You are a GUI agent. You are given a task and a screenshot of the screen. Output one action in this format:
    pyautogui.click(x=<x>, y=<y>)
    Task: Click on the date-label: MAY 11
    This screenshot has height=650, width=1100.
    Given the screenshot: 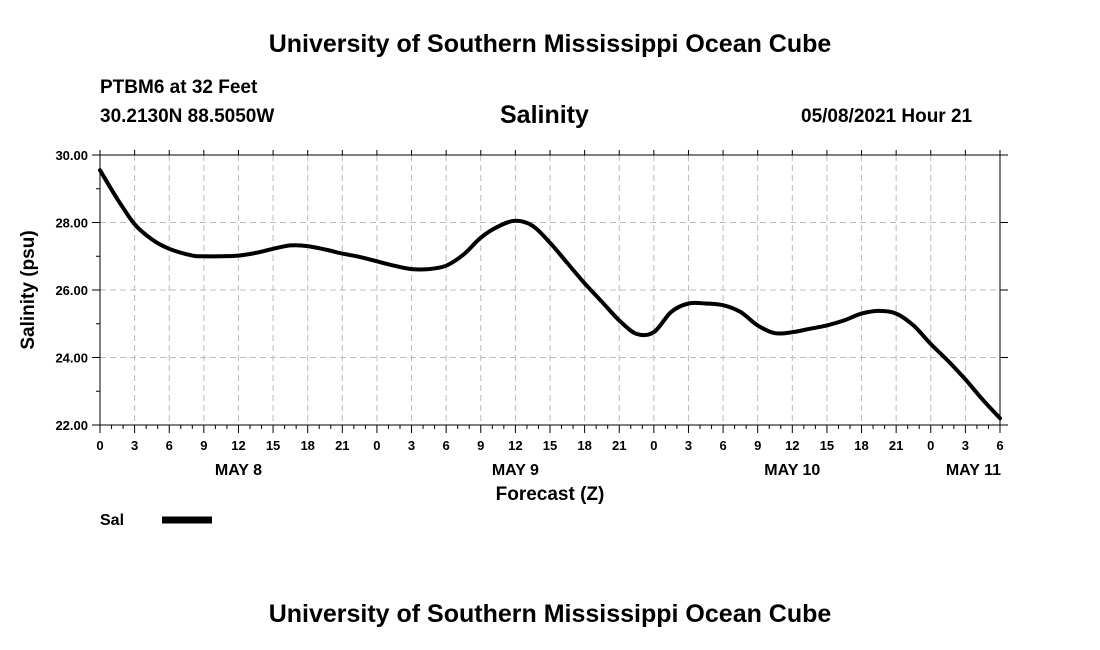 What is the action you would take?
    pyautogui.click(x=973, y=470)
    